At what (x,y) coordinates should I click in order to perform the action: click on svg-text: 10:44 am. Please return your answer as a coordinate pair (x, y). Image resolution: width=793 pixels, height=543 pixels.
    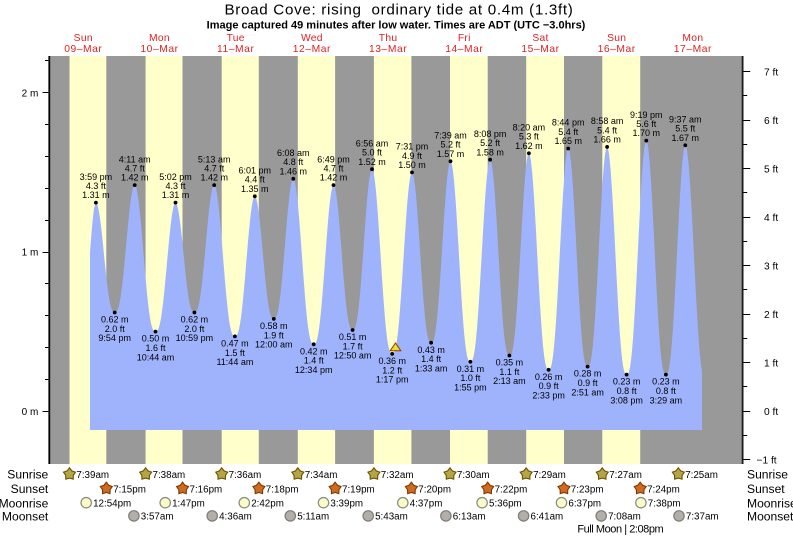
    Looking at the image, I should click on (156, 357).